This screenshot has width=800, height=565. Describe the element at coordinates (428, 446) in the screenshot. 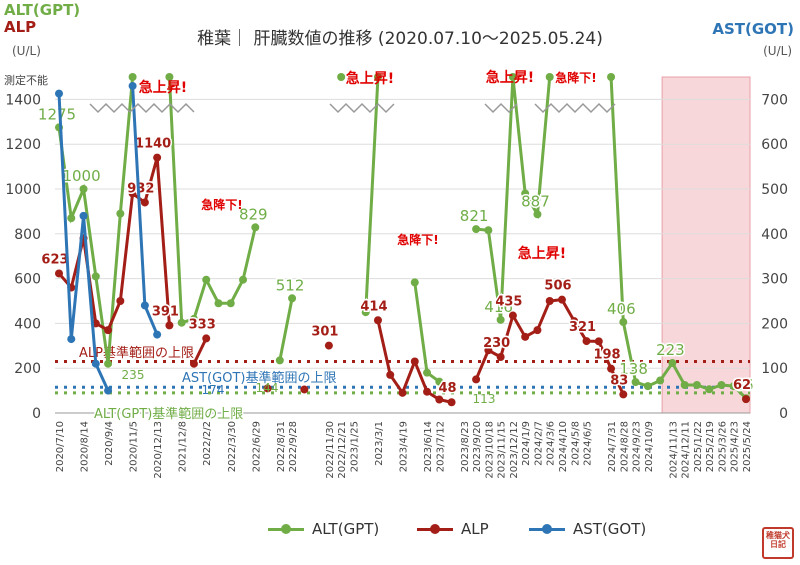

I see `x-tick-label: 2023/6/14` at that location.